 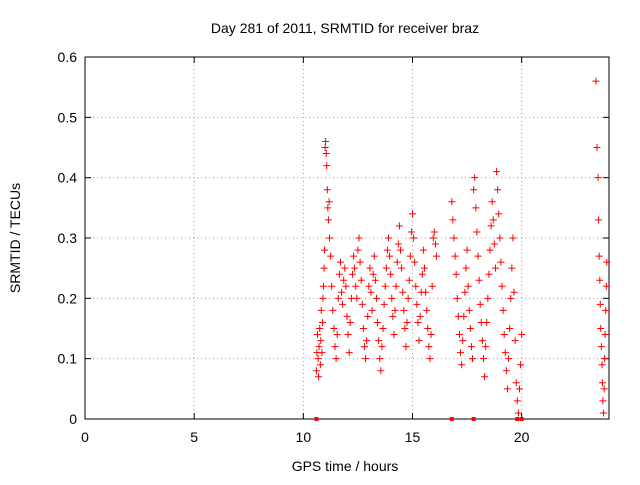 What do you see at coordinates (304, 437) in the screenshot?
I see `x-tick-label: 10` at bounding box center [304, 437].